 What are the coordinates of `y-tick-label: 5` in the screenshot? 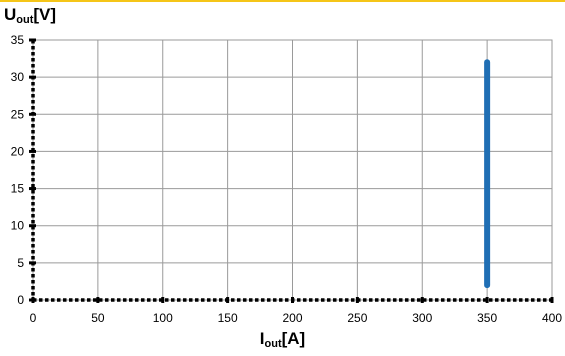 It's located at (20, 263).